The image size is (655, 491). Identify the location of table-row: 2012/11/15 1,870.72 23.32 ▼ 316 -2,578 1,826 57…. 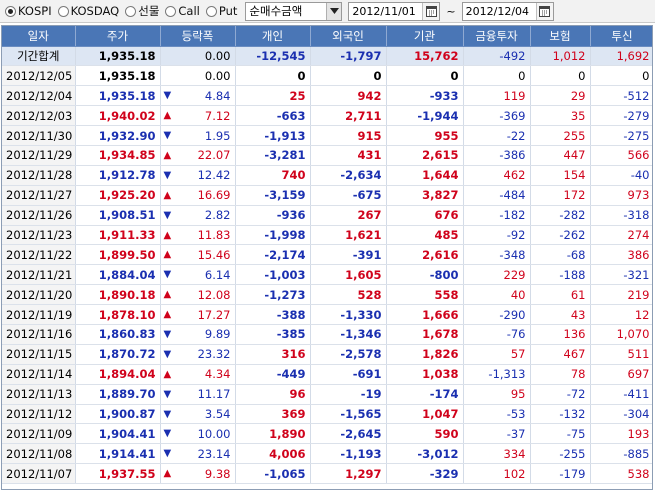
(327, 354).